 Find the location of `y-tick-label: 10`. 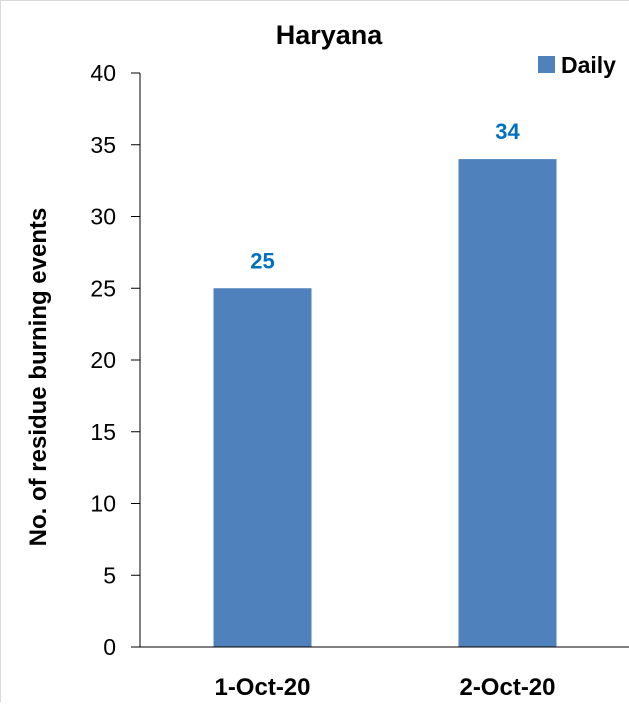

y-tick-label: 10 is located at coordinates (103, 504).